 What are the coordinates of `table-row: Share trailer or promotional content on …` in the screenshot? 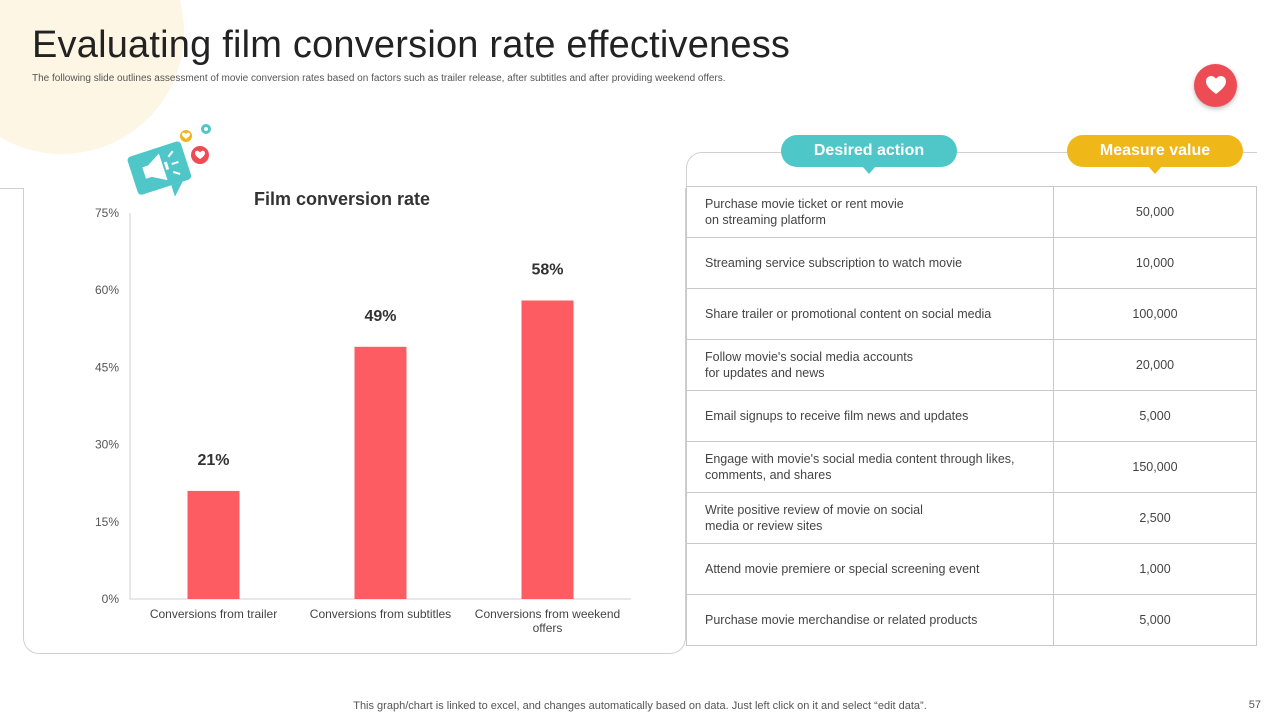 It's located at (971, 314).